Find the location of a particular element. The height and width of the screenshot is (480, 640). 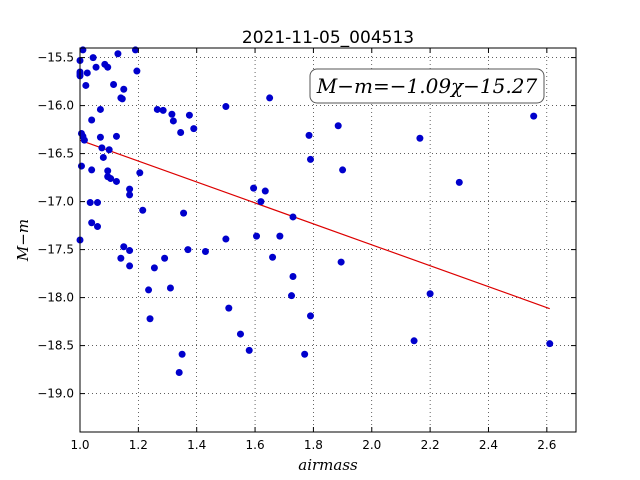

x-tick-label: 1.8 is located at coordinates (313, 445).